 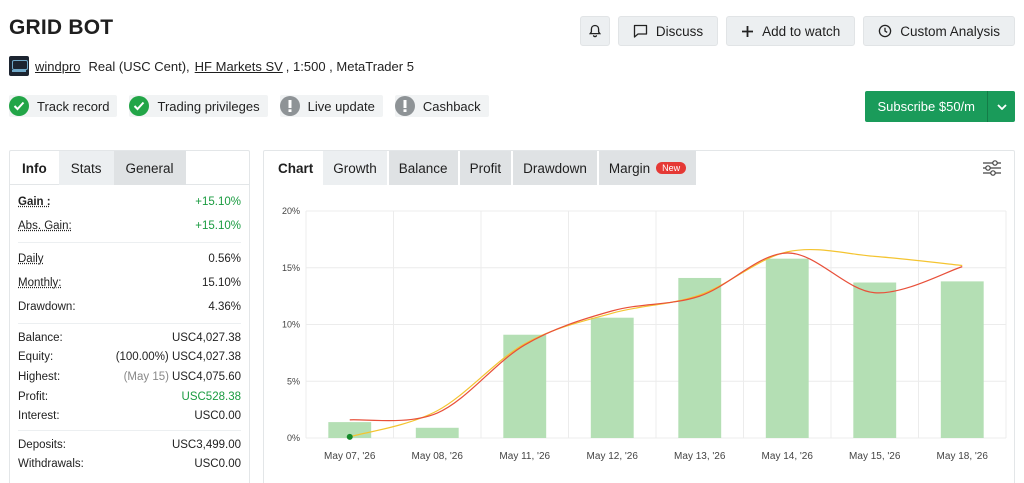 I want to click on stat-value-wrap: (100.00%) USC4,027.38, so click(x=178, y=357).